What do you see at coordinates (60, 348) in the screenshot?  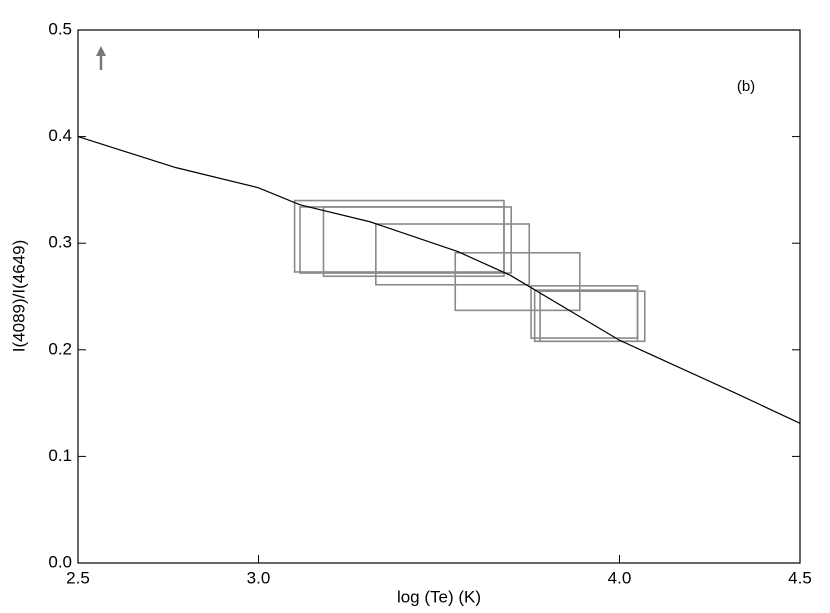 I see `y-tick-label: 0.2` at bounding box center [60, 348].